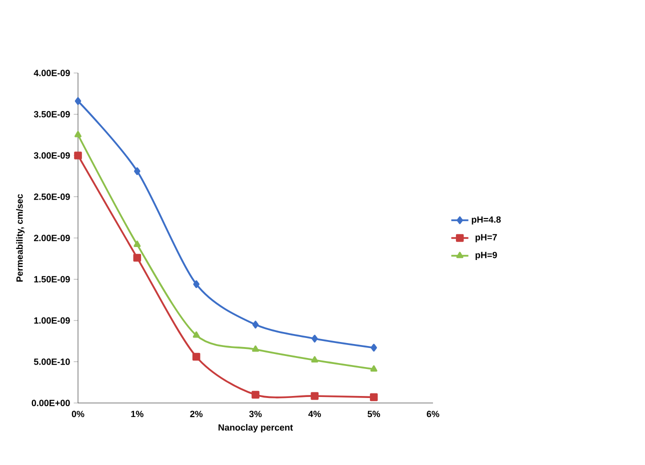 The width and height of the screenshot is (645, 465). I want to click on y-tick-label: 2.50E-09, so click(52, 197).